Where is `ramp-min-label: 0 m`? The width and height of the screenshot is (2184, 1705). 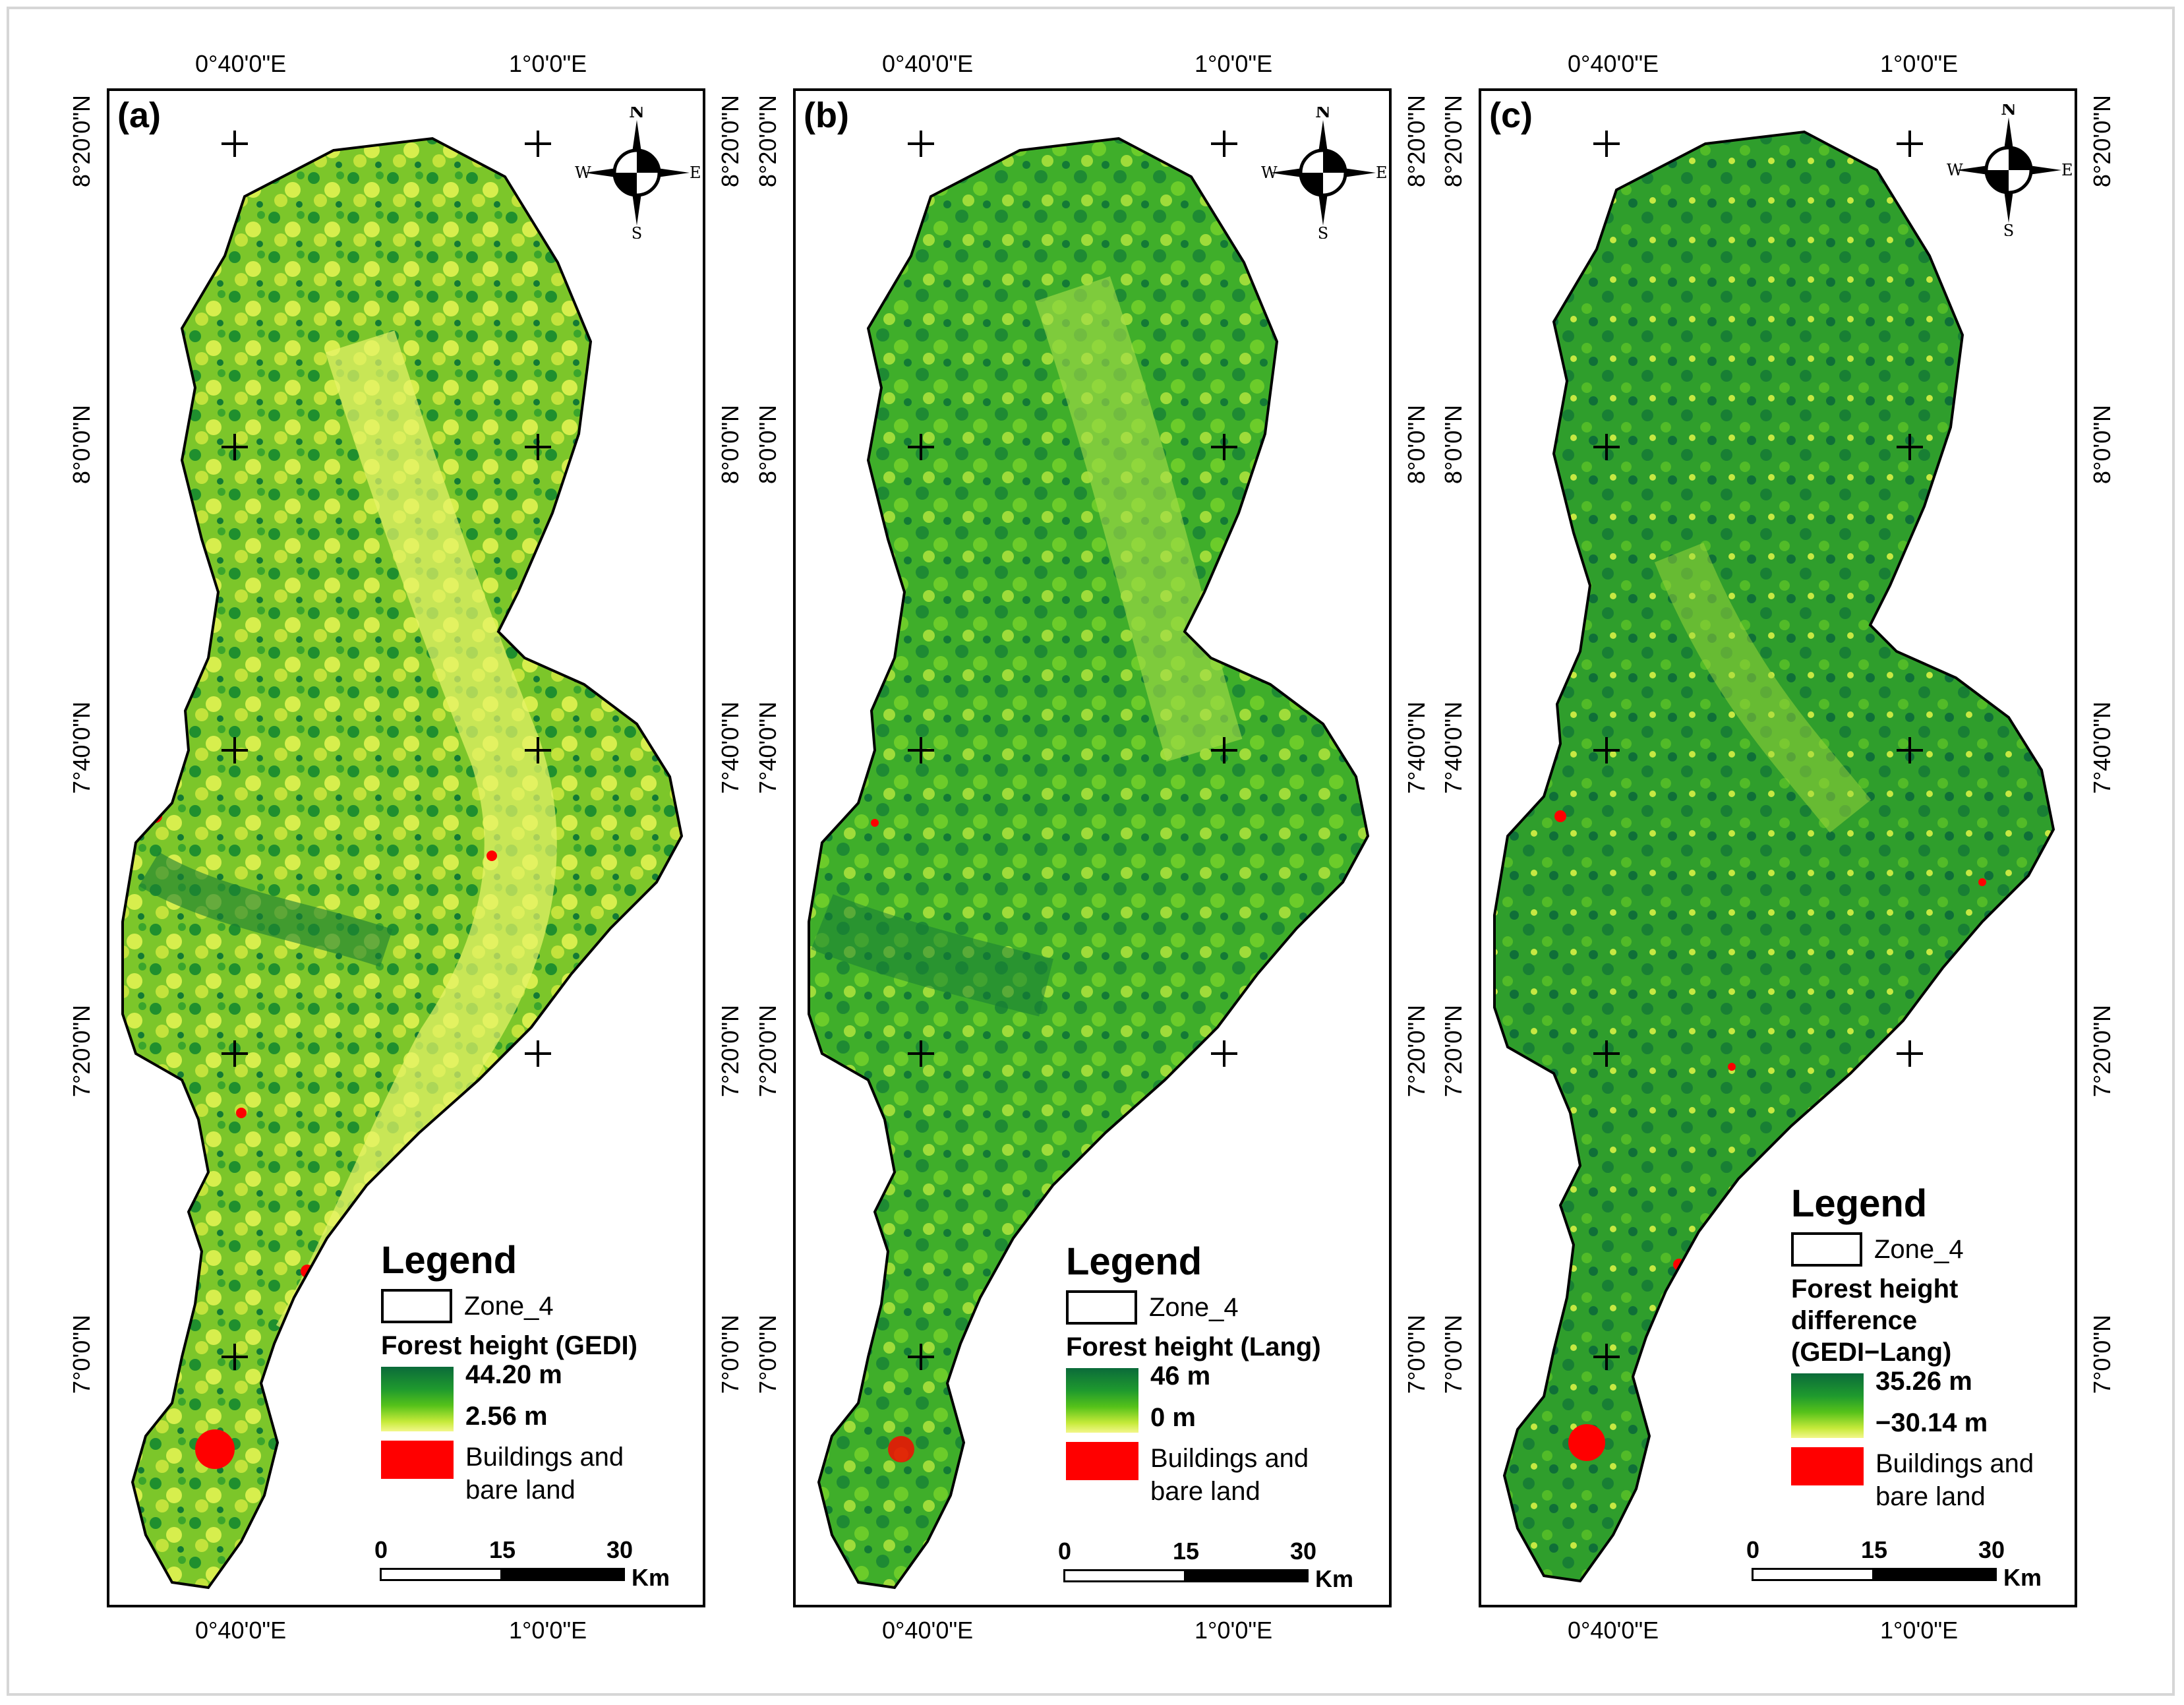
ramp-min-label: 0 m is located at coordinates (1173, 1417).